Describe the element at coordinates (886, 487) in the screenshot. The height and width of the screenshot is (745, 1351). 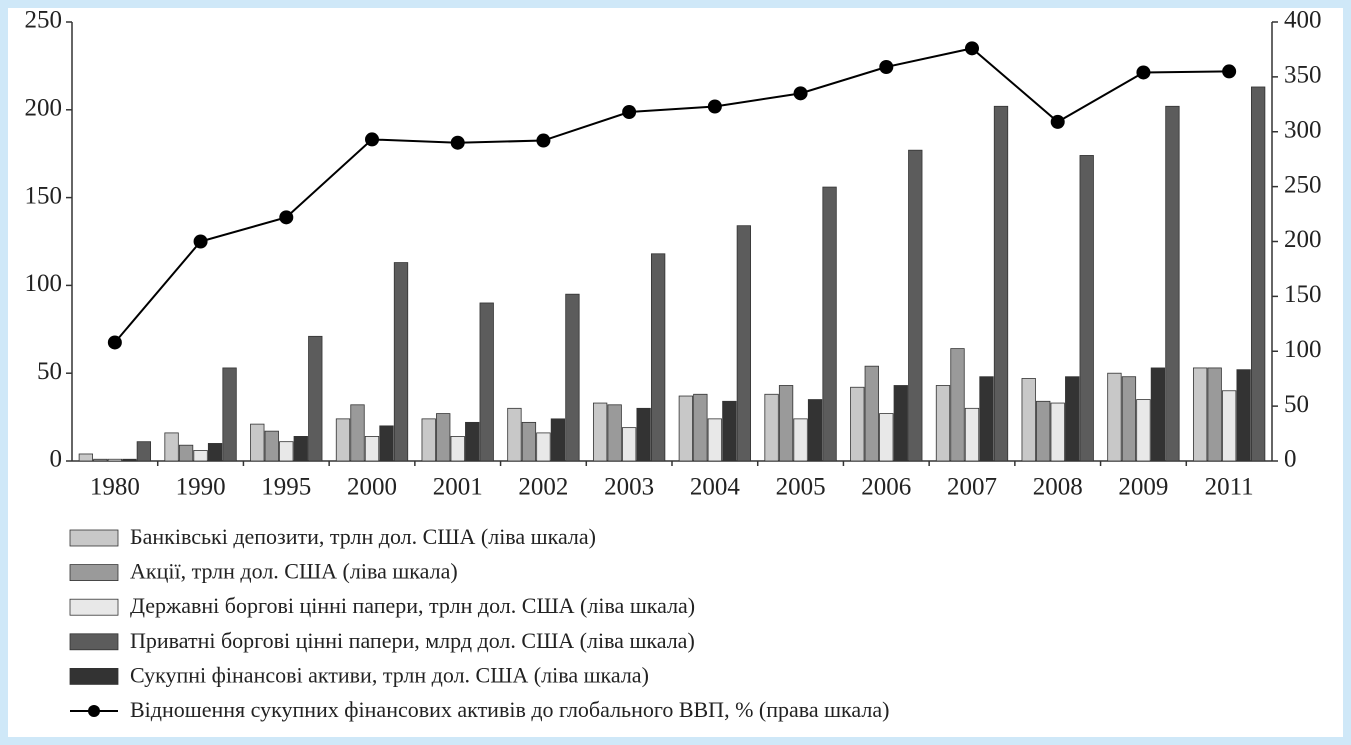
I see `x-tick-label: 2006` at that location.